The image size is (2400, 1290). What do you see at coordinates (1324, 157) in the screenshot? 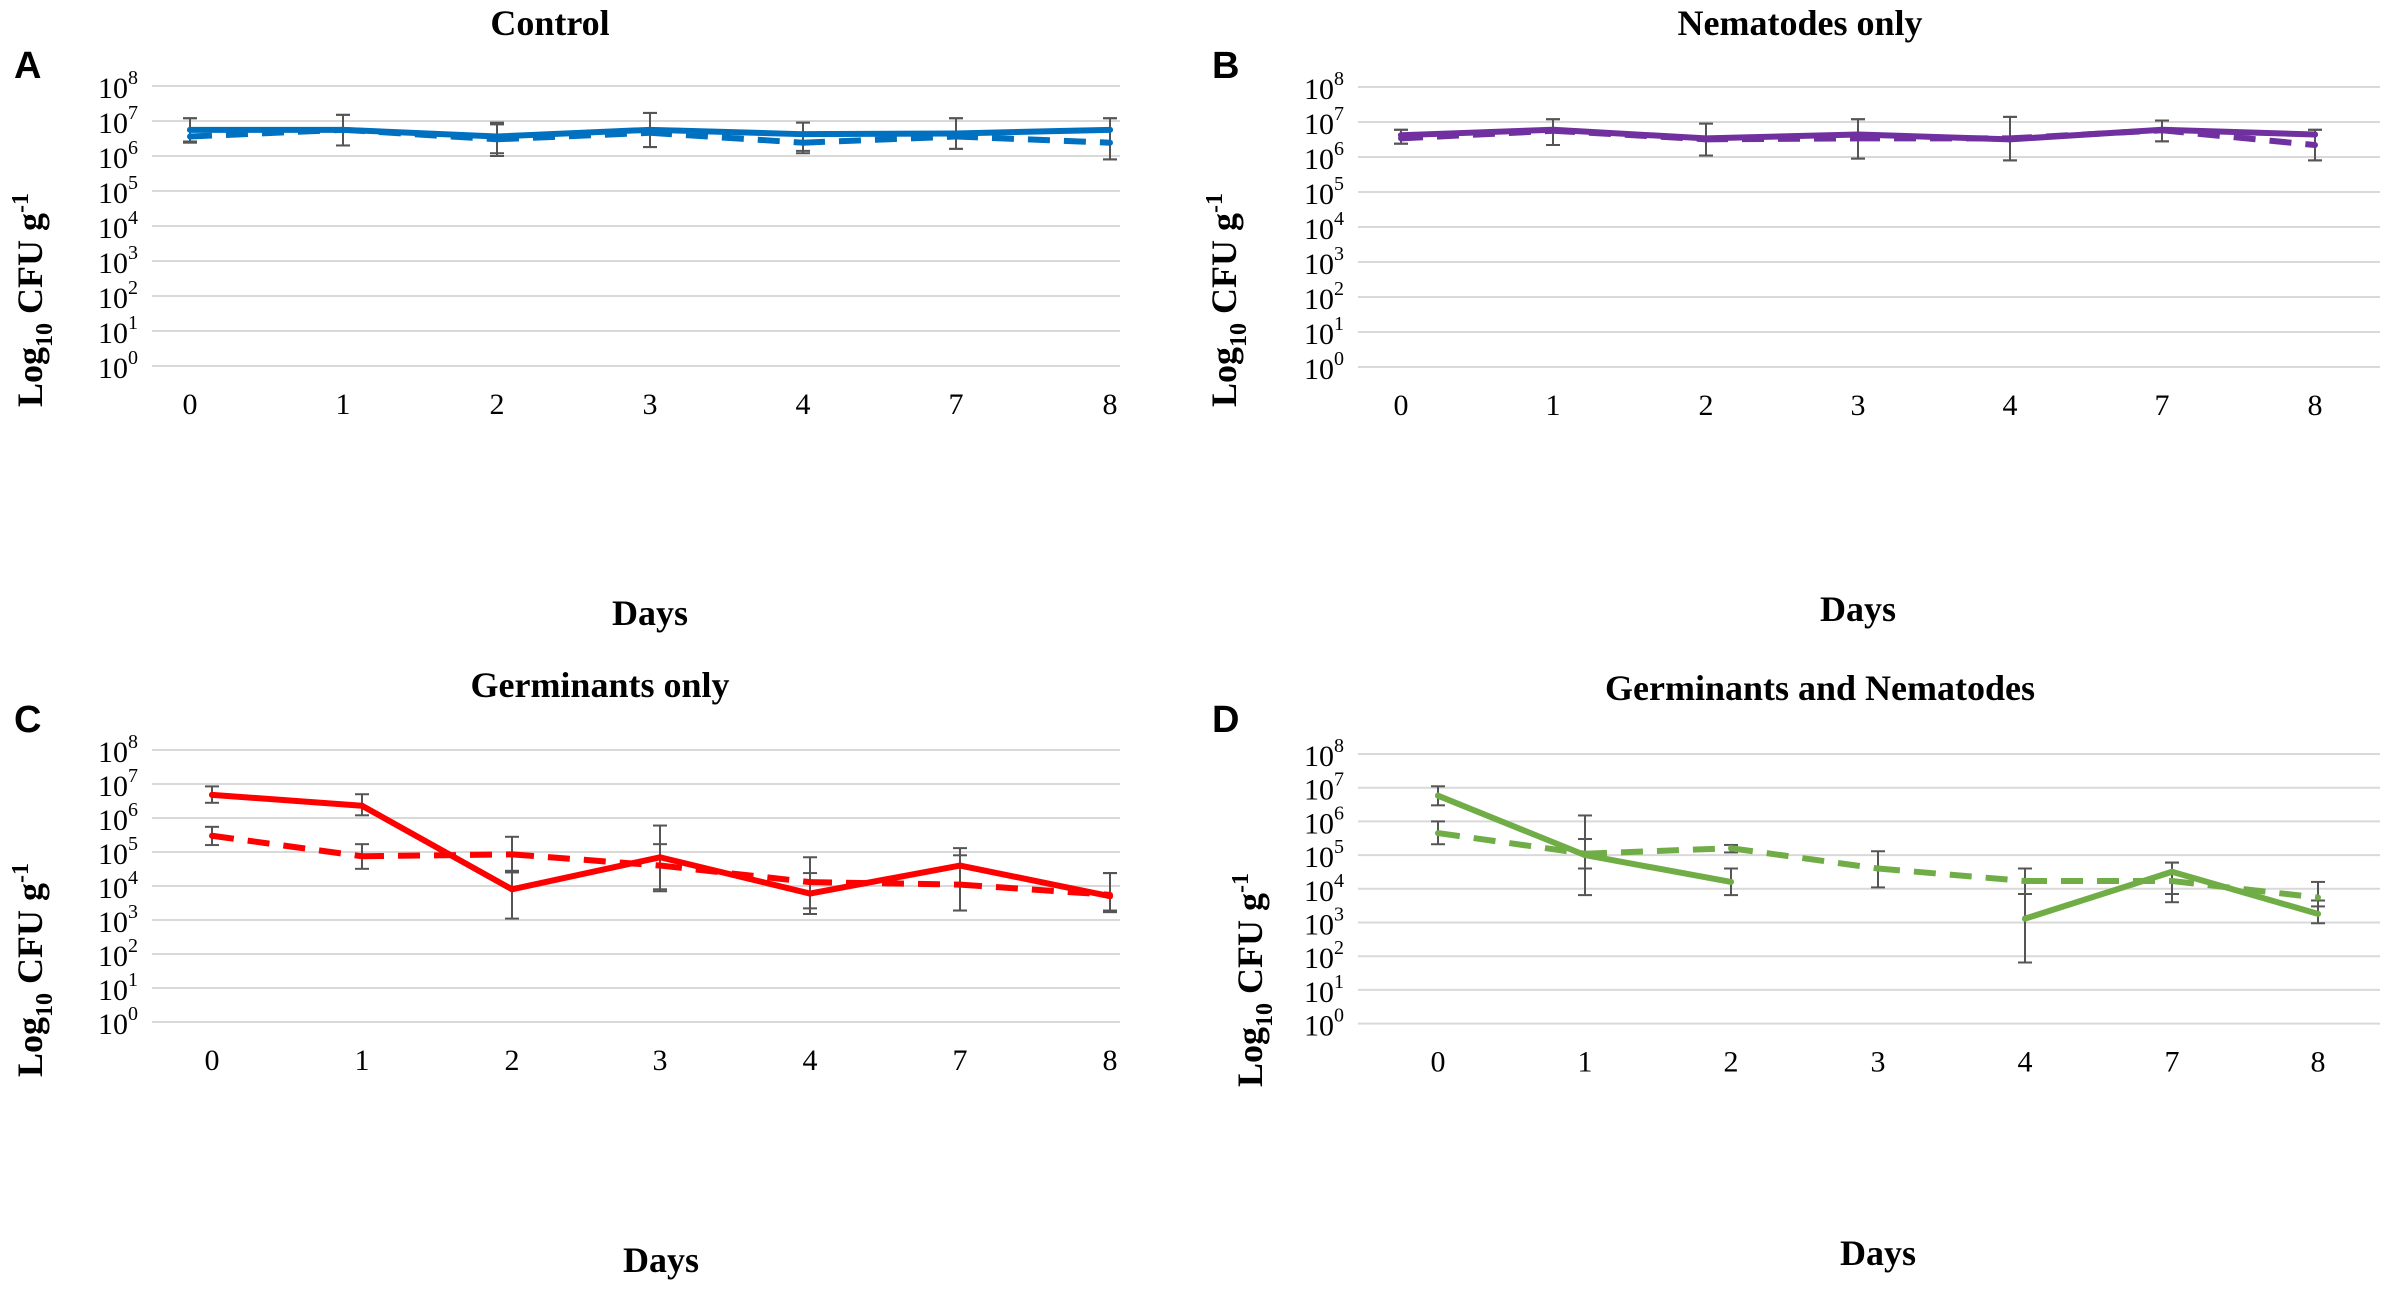
I see `y-tick-label: 10⁶` at bounding box center [1324, 157].